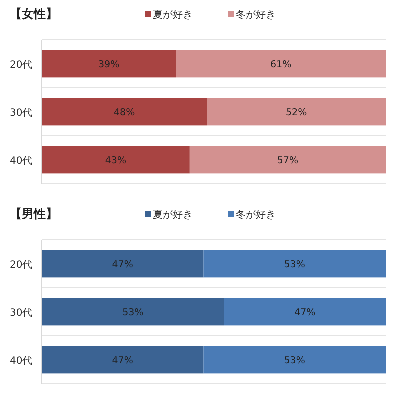  I want to click on data-label: 52%, so click(297, 113).